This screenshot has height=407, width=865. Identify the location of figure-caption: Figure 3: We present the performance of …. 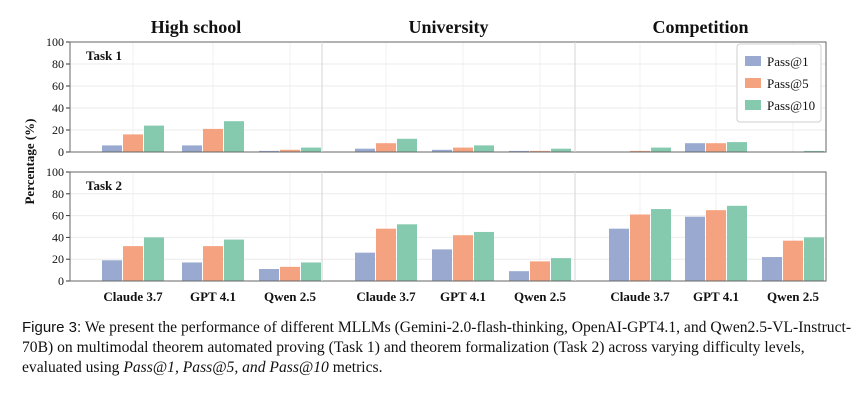
(437, 348).